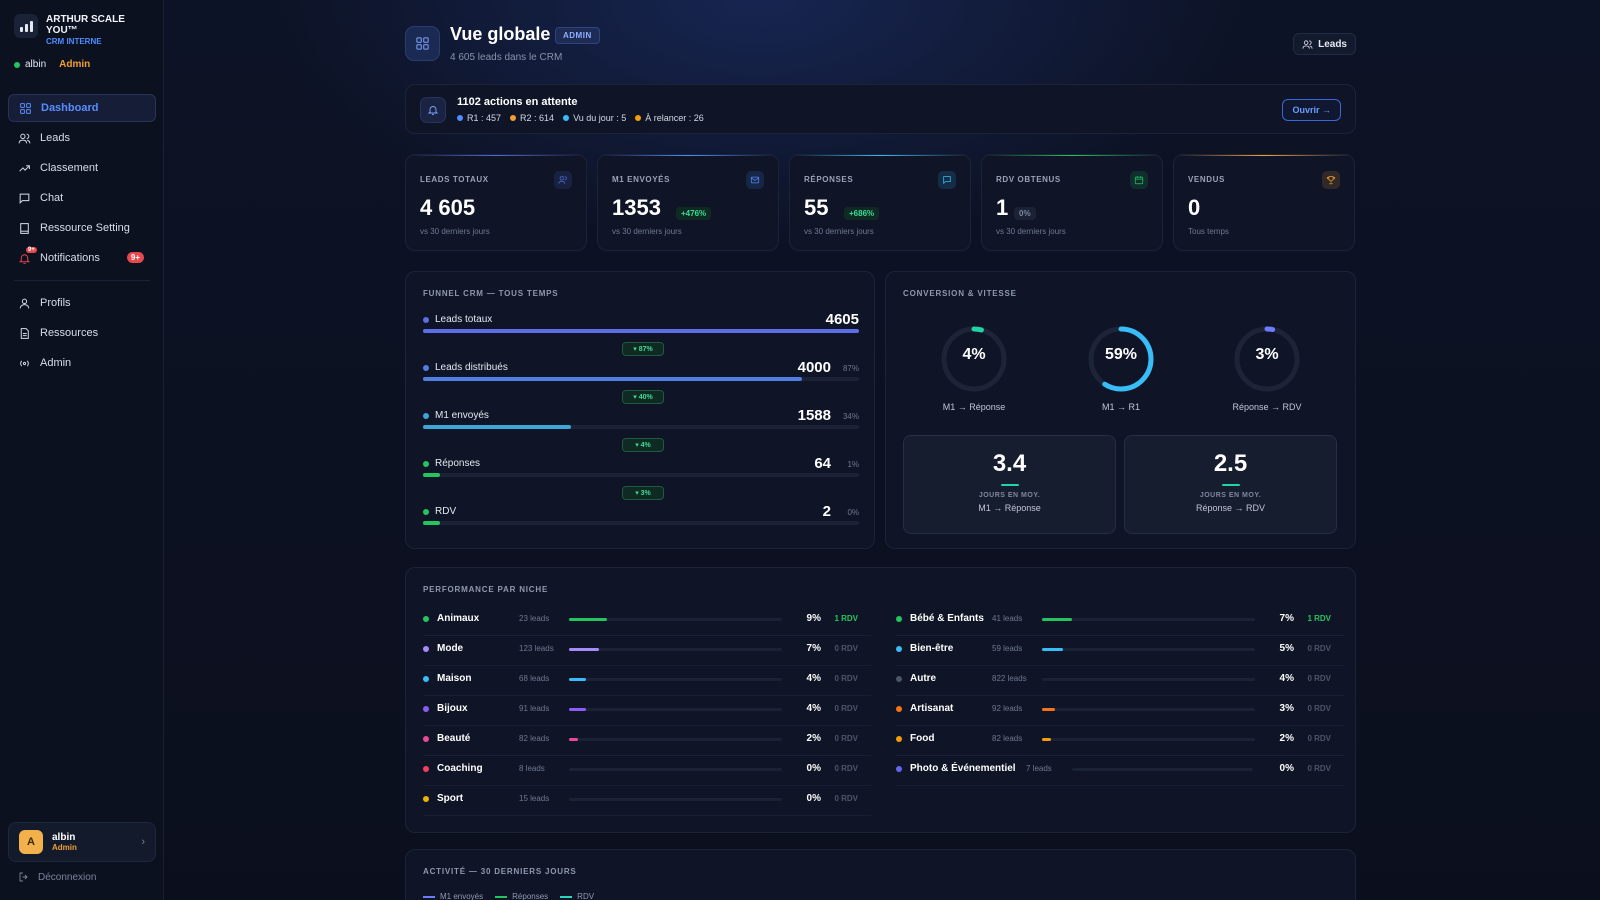  I want to click on nav-item-classement: Classement, so click(82, 168).